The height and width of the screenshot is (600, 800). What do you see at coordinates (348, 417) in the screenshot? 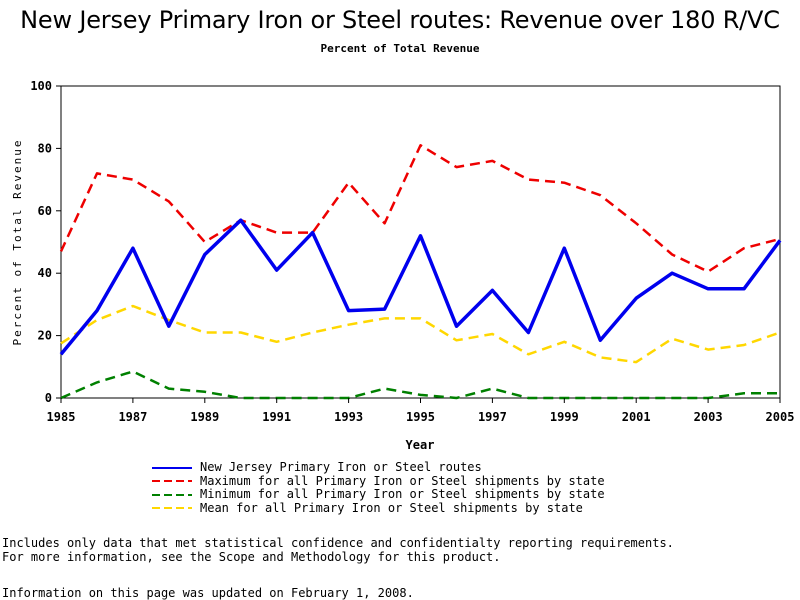
I see `x-tick-label: 1993` at bounding box center [348, 417].